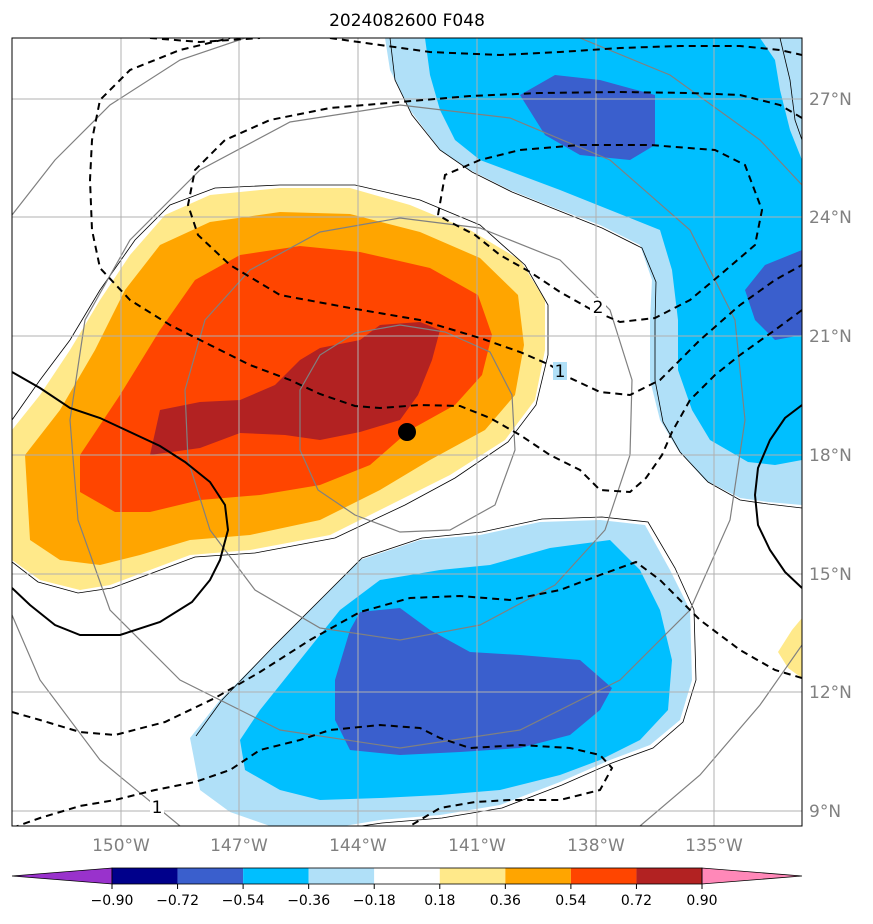  Describe the element at coordinates (112, 901) in the screenshot. I see `colorbar-tick-label: −0.90` at that location.